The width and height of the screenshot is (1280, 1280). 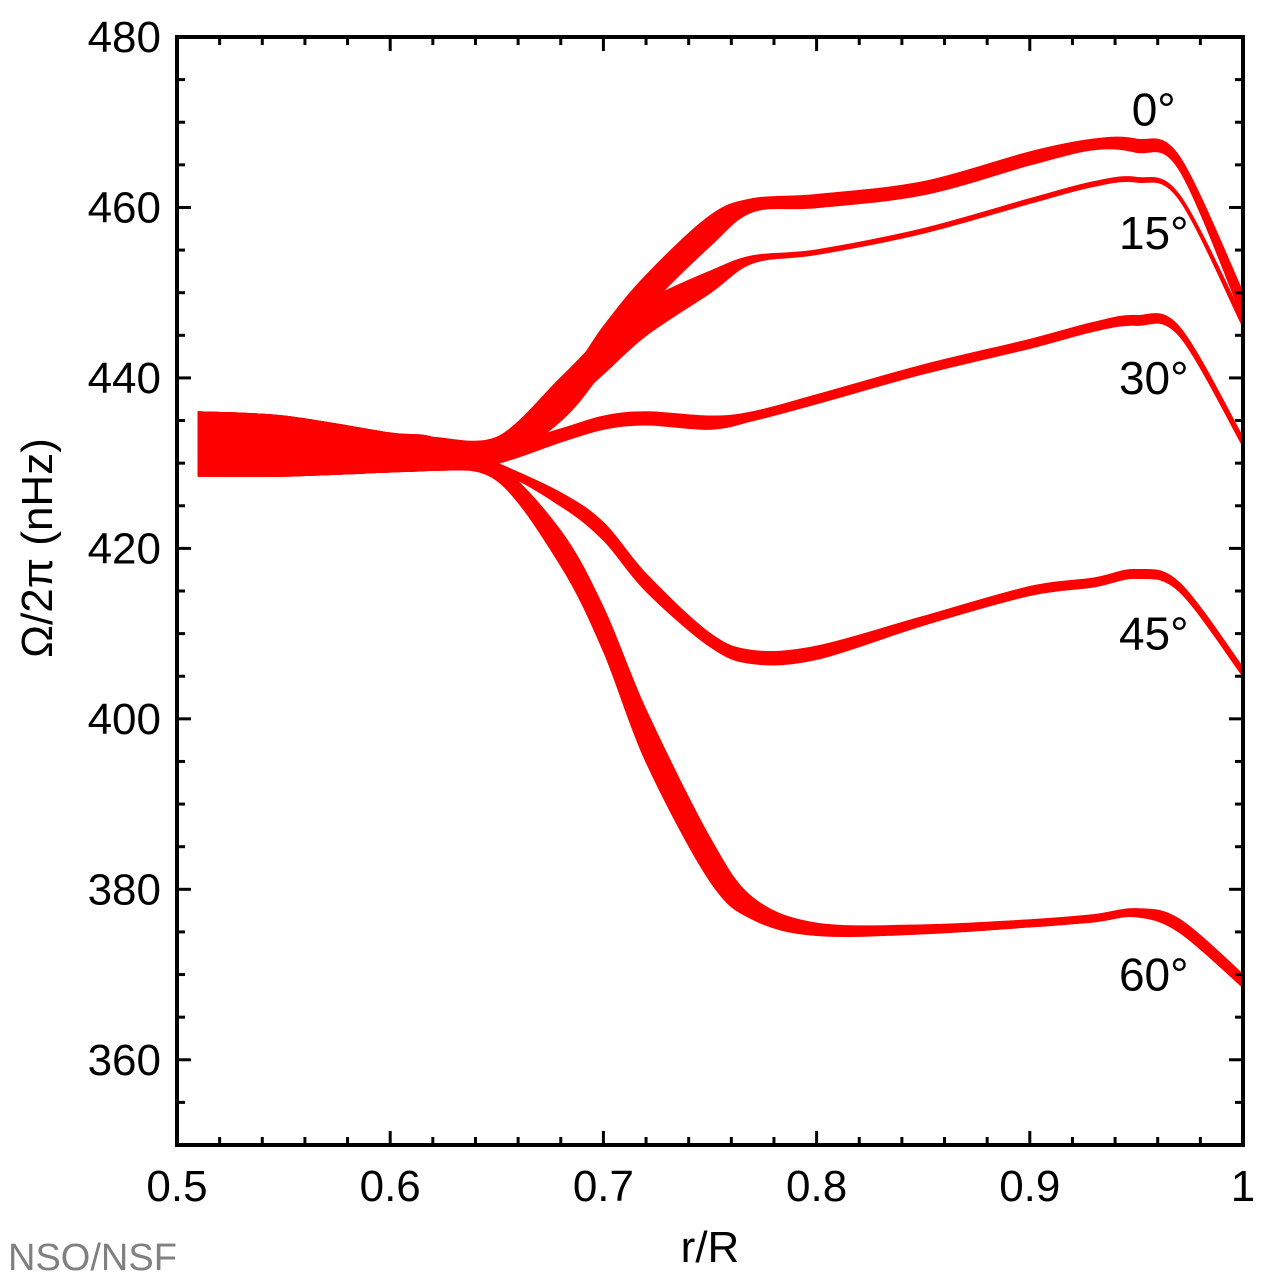 I want to click on x-tick-label: 0.7, so click(x=603, y=1186).